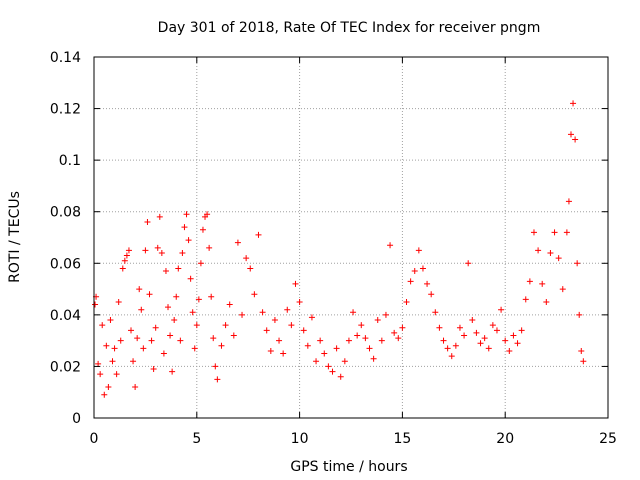 Image resolution: width=640 pixels, height=480 pixels. What do you see at coordinates (65, 264) in the screenshot?
I see `y-tick-label: 0.06` at bounding box center [65, 264].